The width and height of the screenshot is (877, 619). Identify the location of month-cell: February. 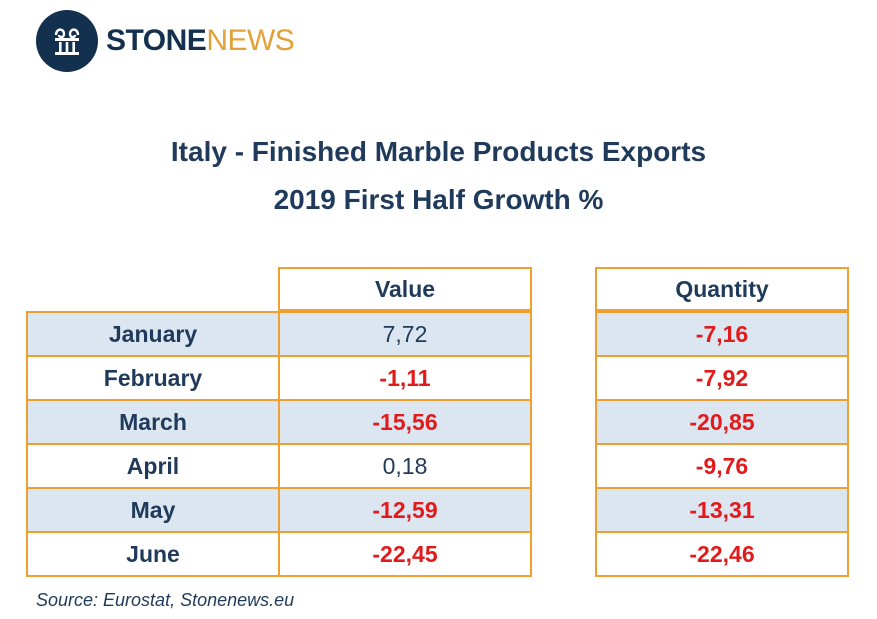
(153, 378).